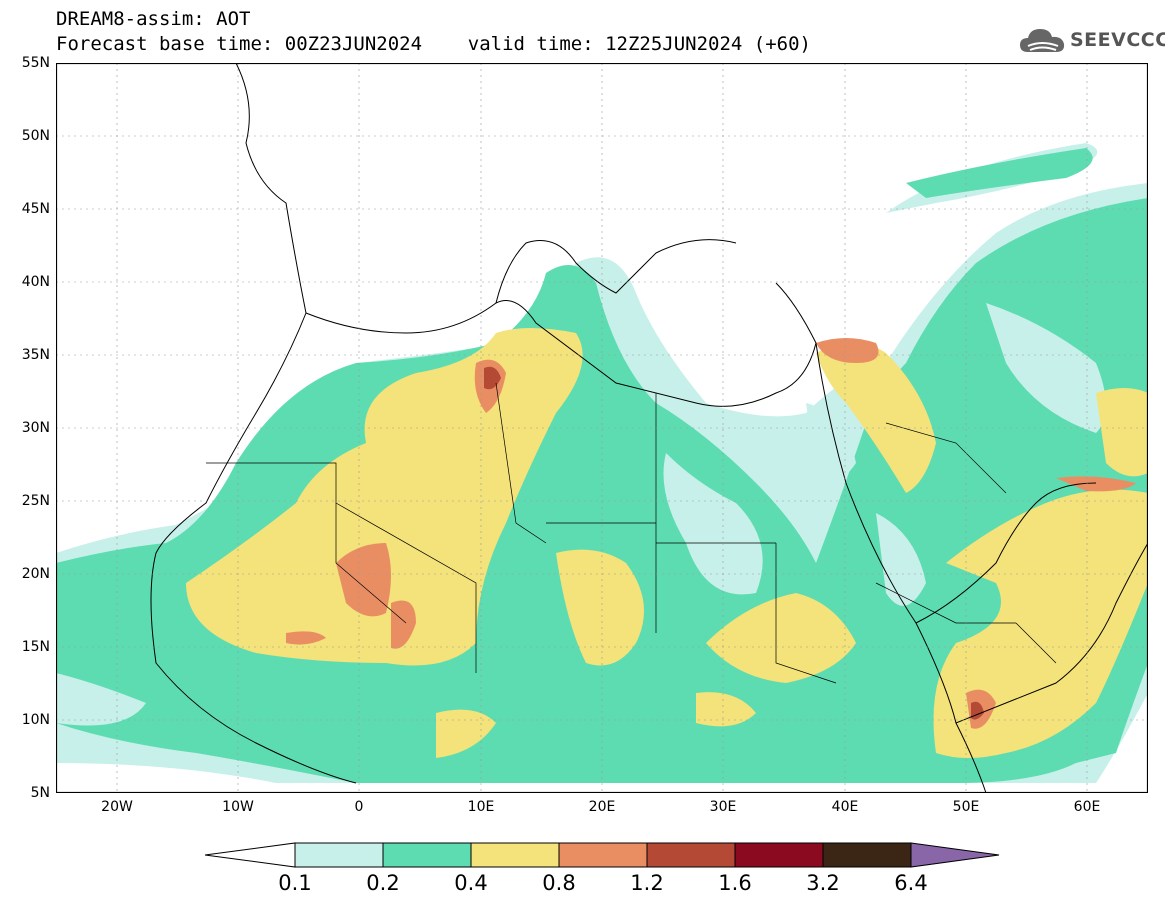 This screenshot has height=905, width=1165. Describe the element at coordinates (153, 19) in the screenshot. I see `model-title: DREAM8-assim: AOT` at that location.